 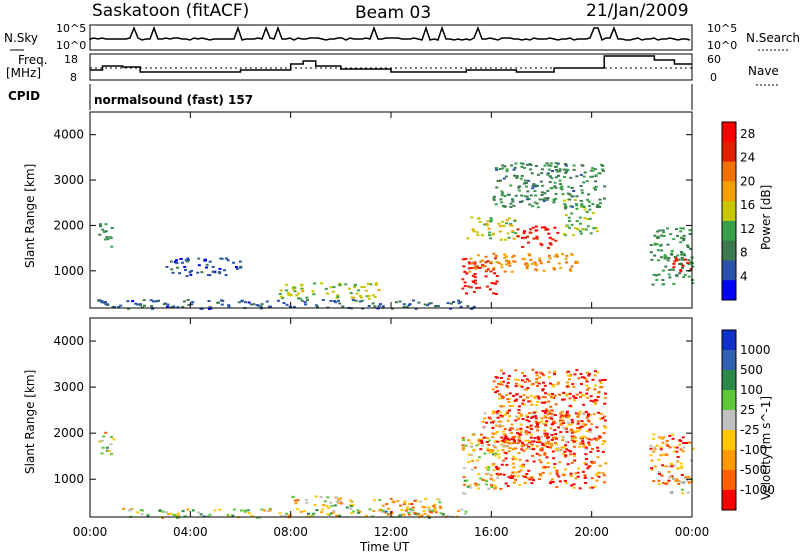 I want to click on velocity-colorbar-segment, so click(x=729, y=460).